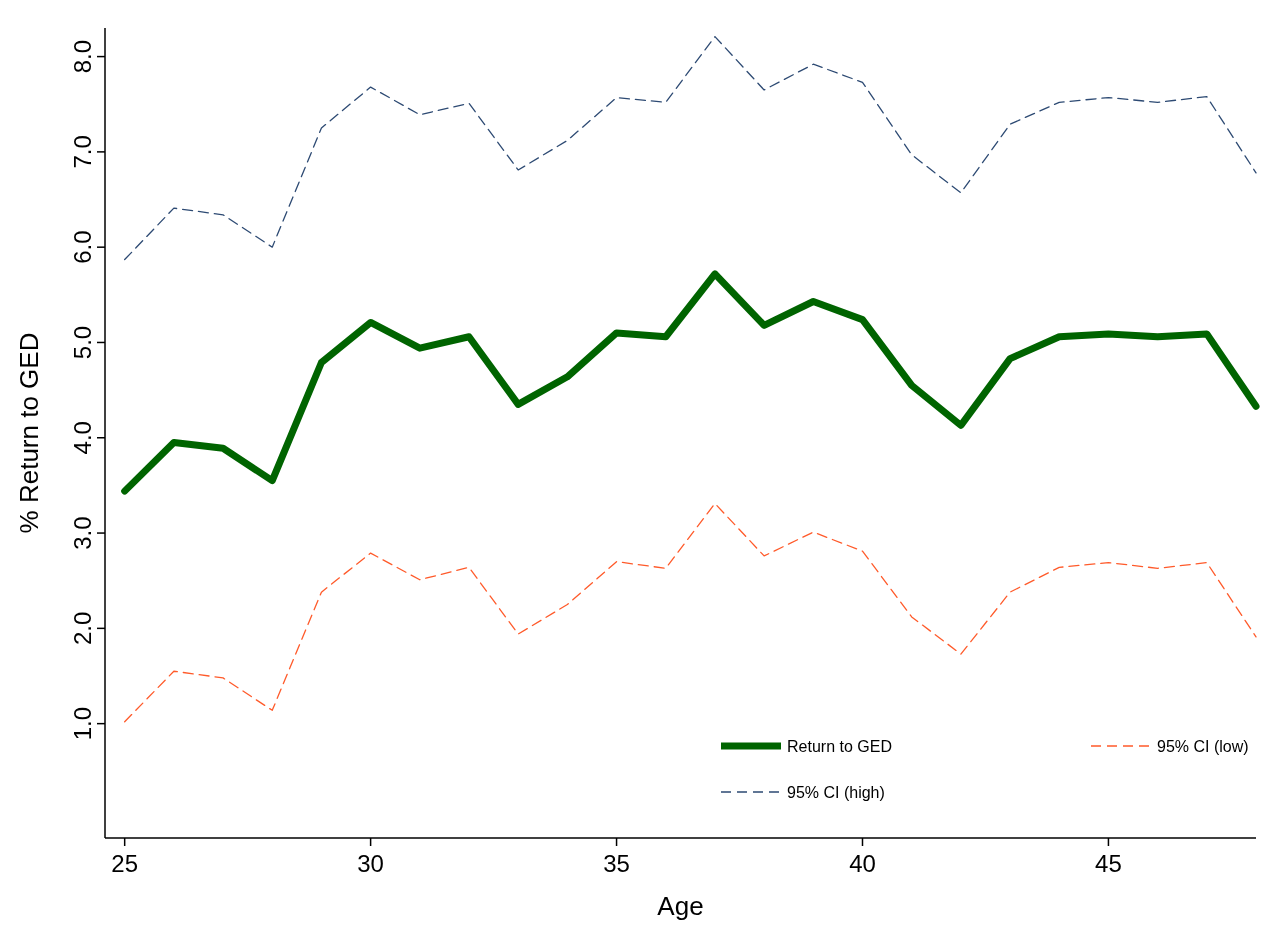  Describe the element at coordinates (82, 342) in the screenshot. I see `y-tick-label: 5.0` at that location.